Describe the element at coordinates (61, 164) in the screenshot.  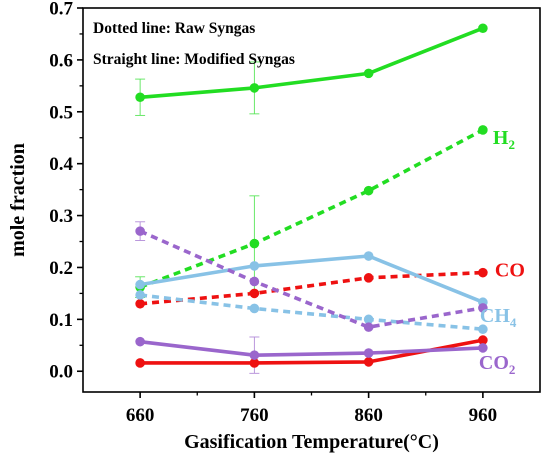
I see `y-tick-label: 0.4` at that location.